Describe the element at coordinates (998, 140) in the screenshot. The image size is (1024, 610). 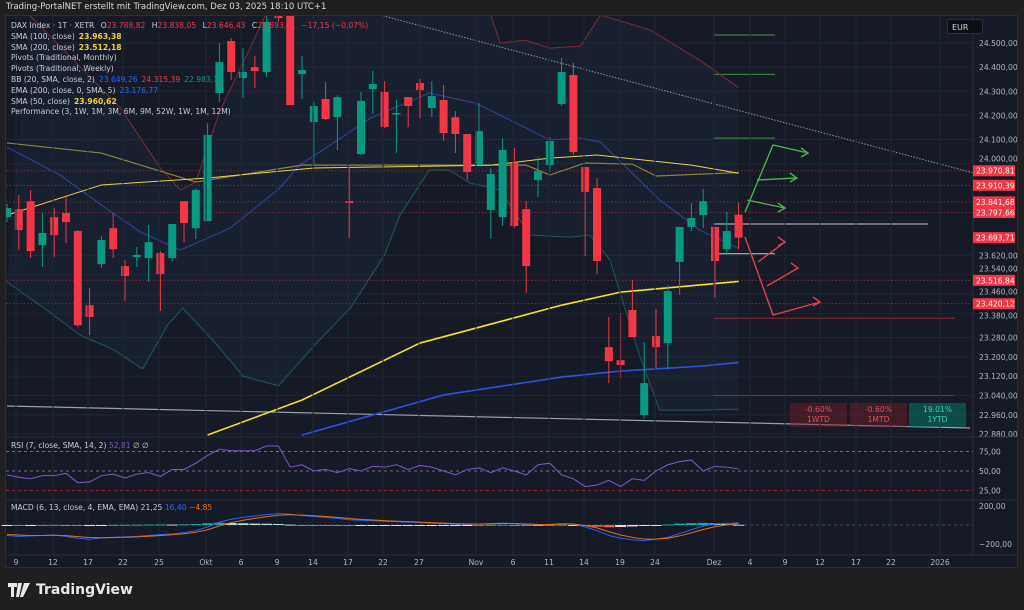
I see `price-tick-label: 24.100,00` at that location.